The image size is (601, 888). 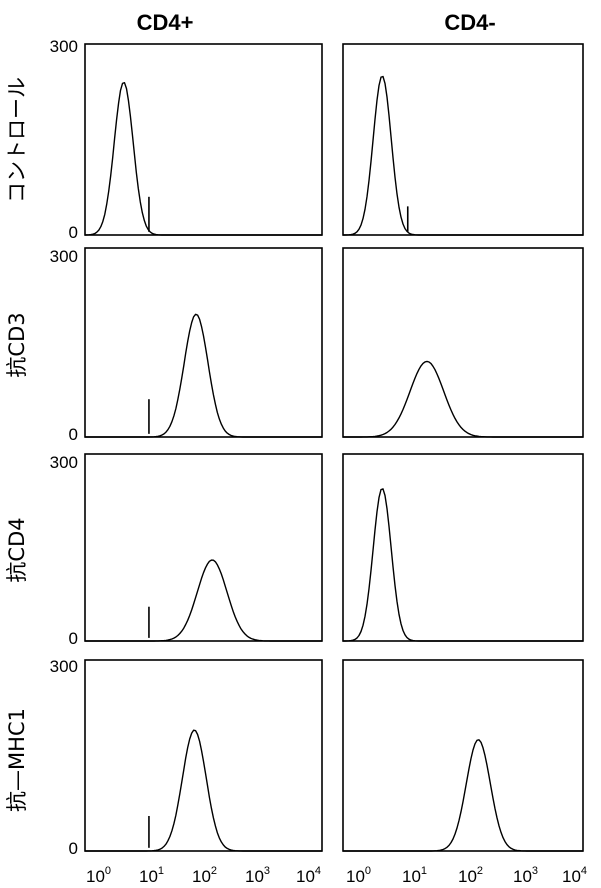 I want to click on panel-frame-r2-c2, so click(x=463, y=342).